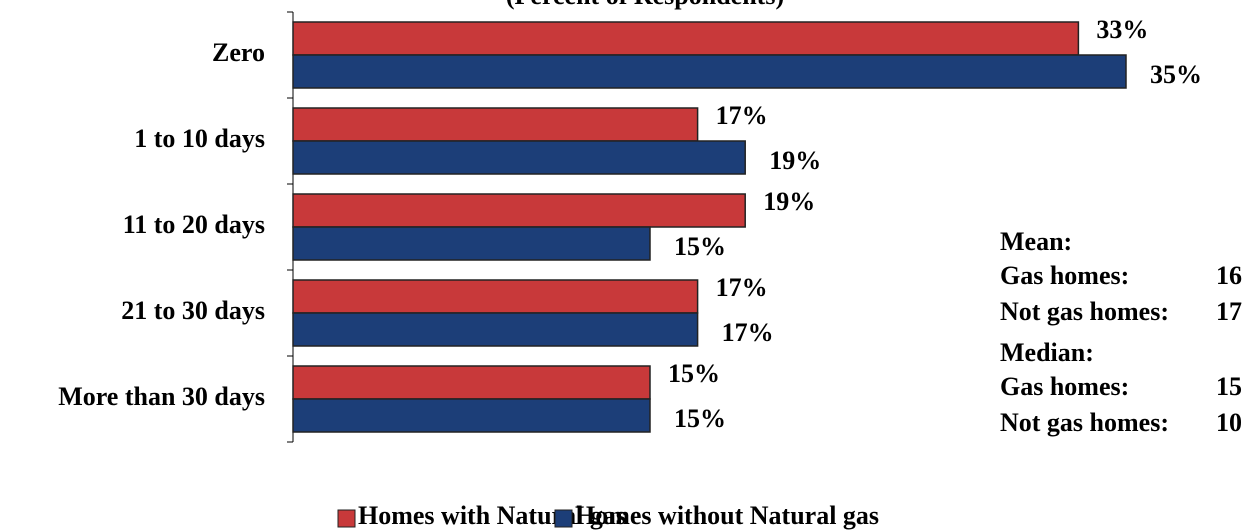 This screenshot has width=1250, height=531. I want to click on category-label: More than 30 days, so click(161, 396).